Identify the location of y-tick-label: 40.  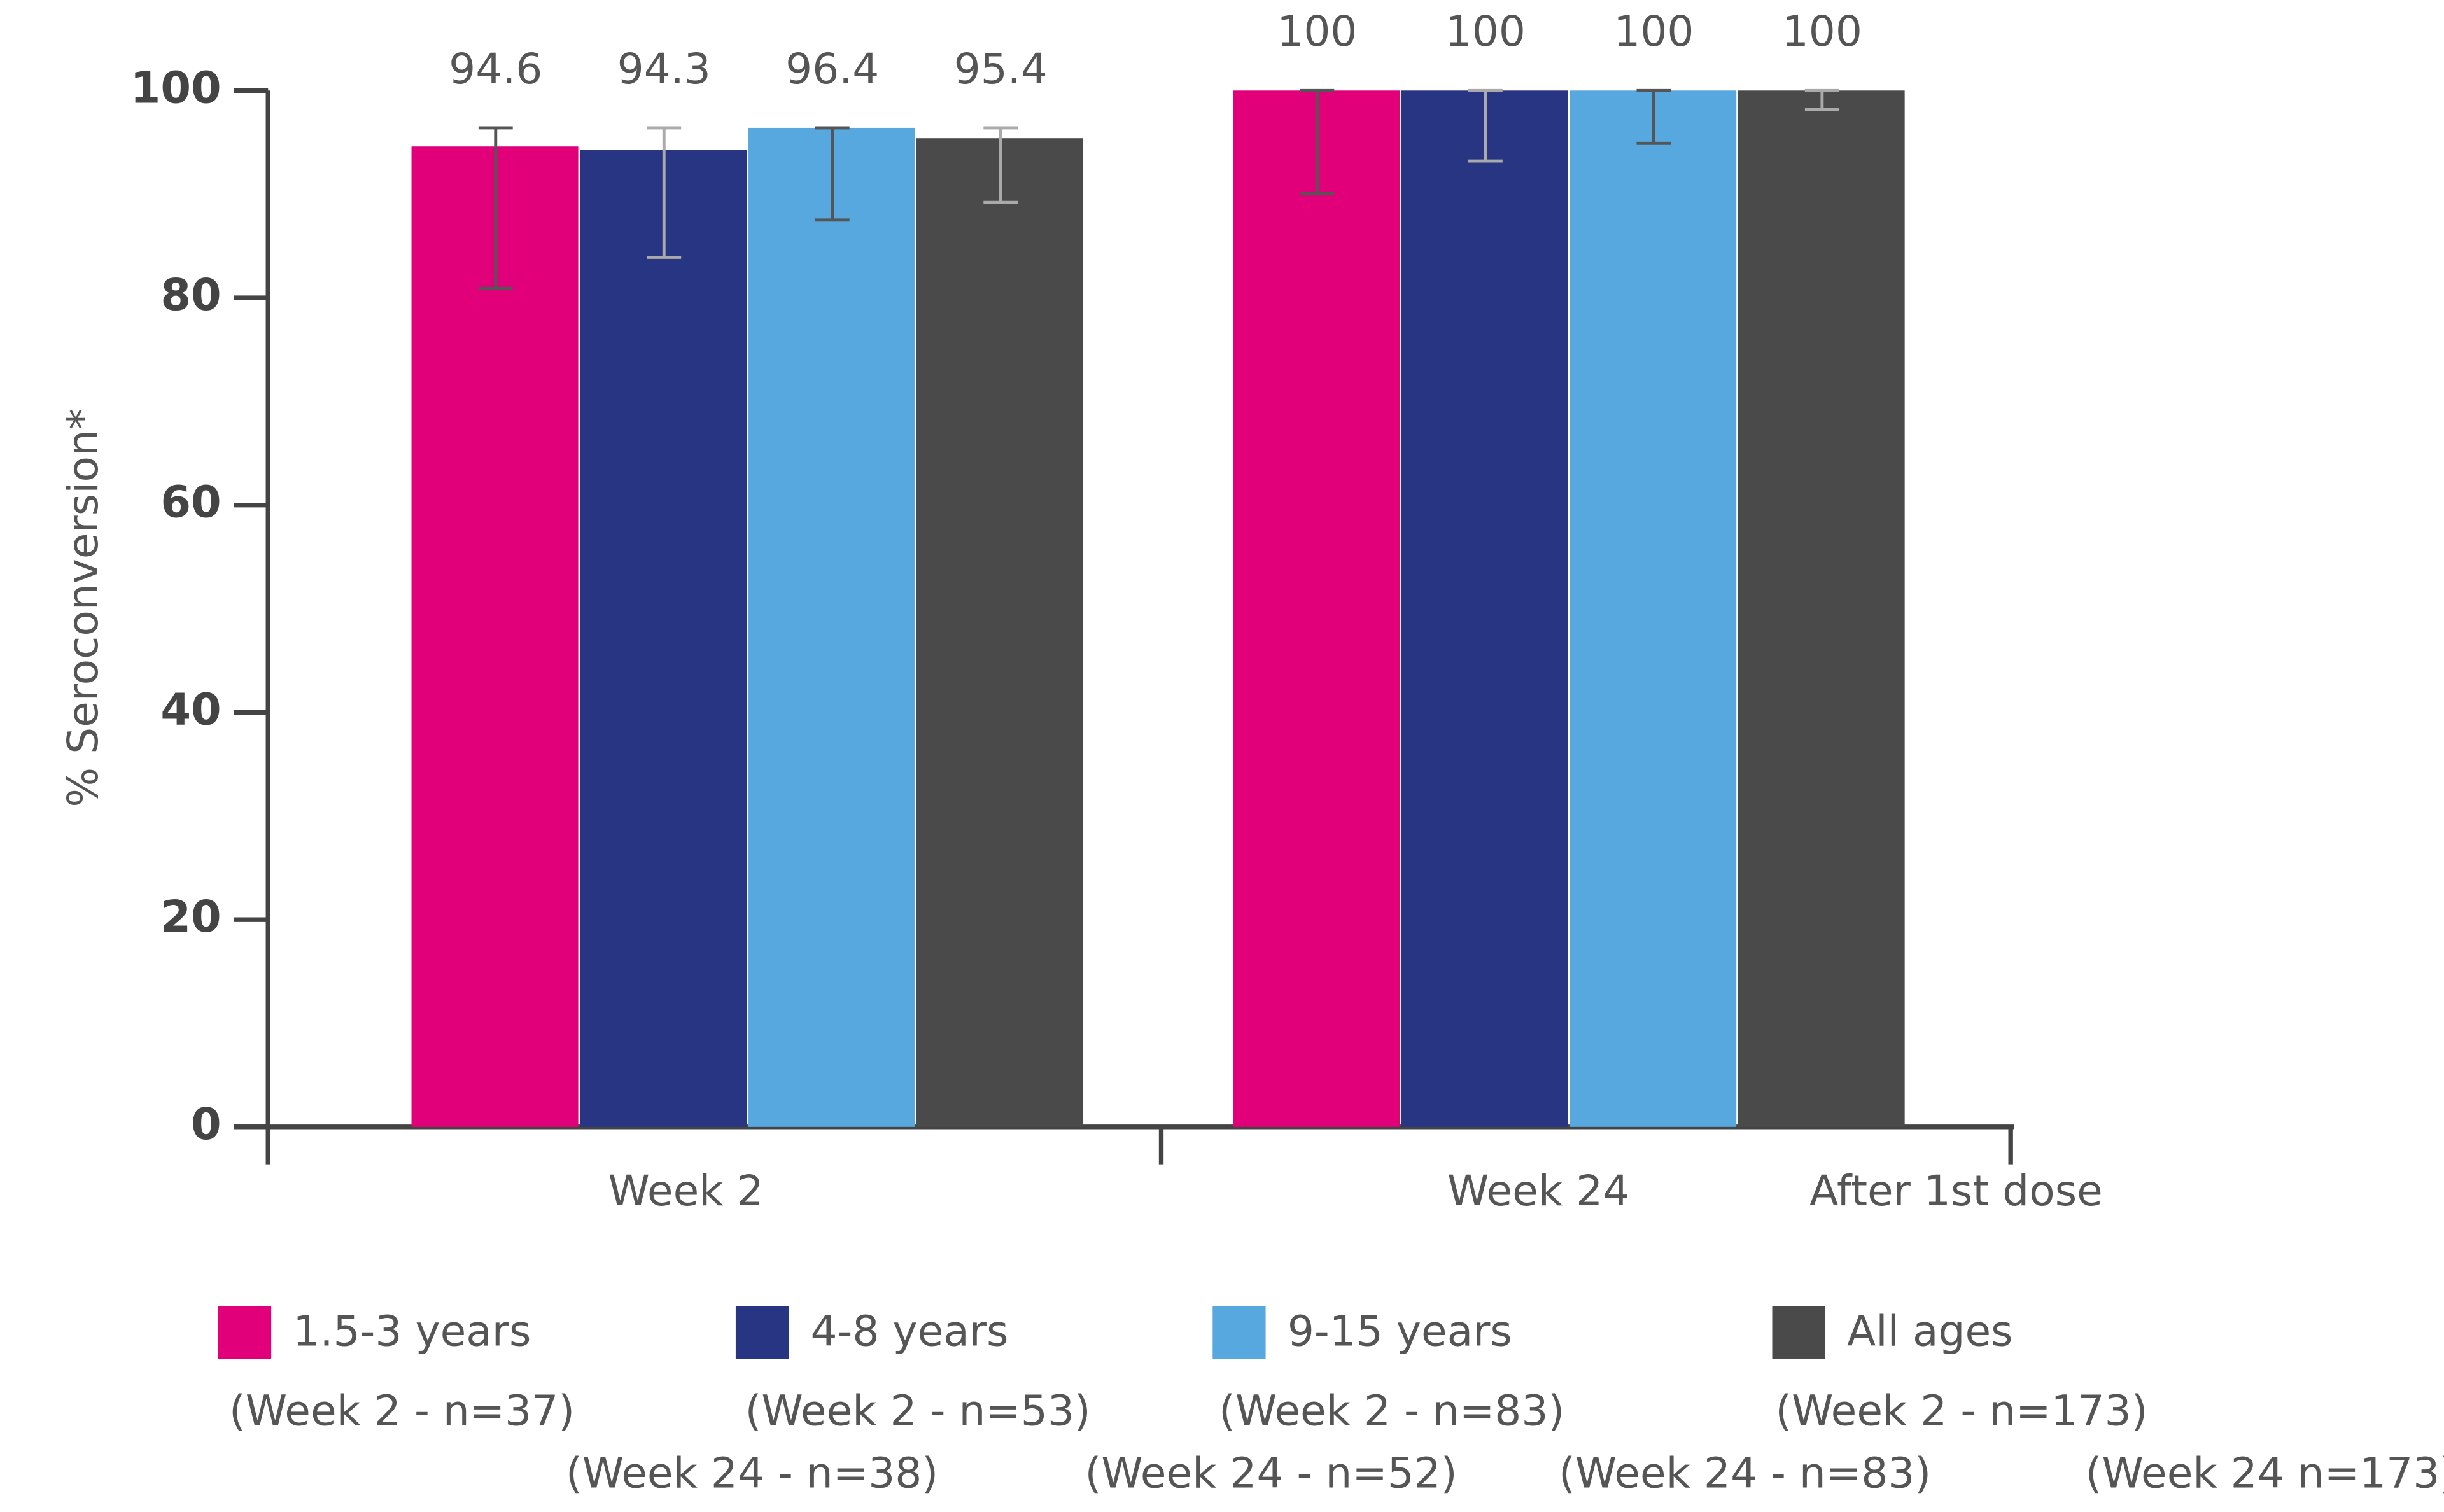
(190, 709).